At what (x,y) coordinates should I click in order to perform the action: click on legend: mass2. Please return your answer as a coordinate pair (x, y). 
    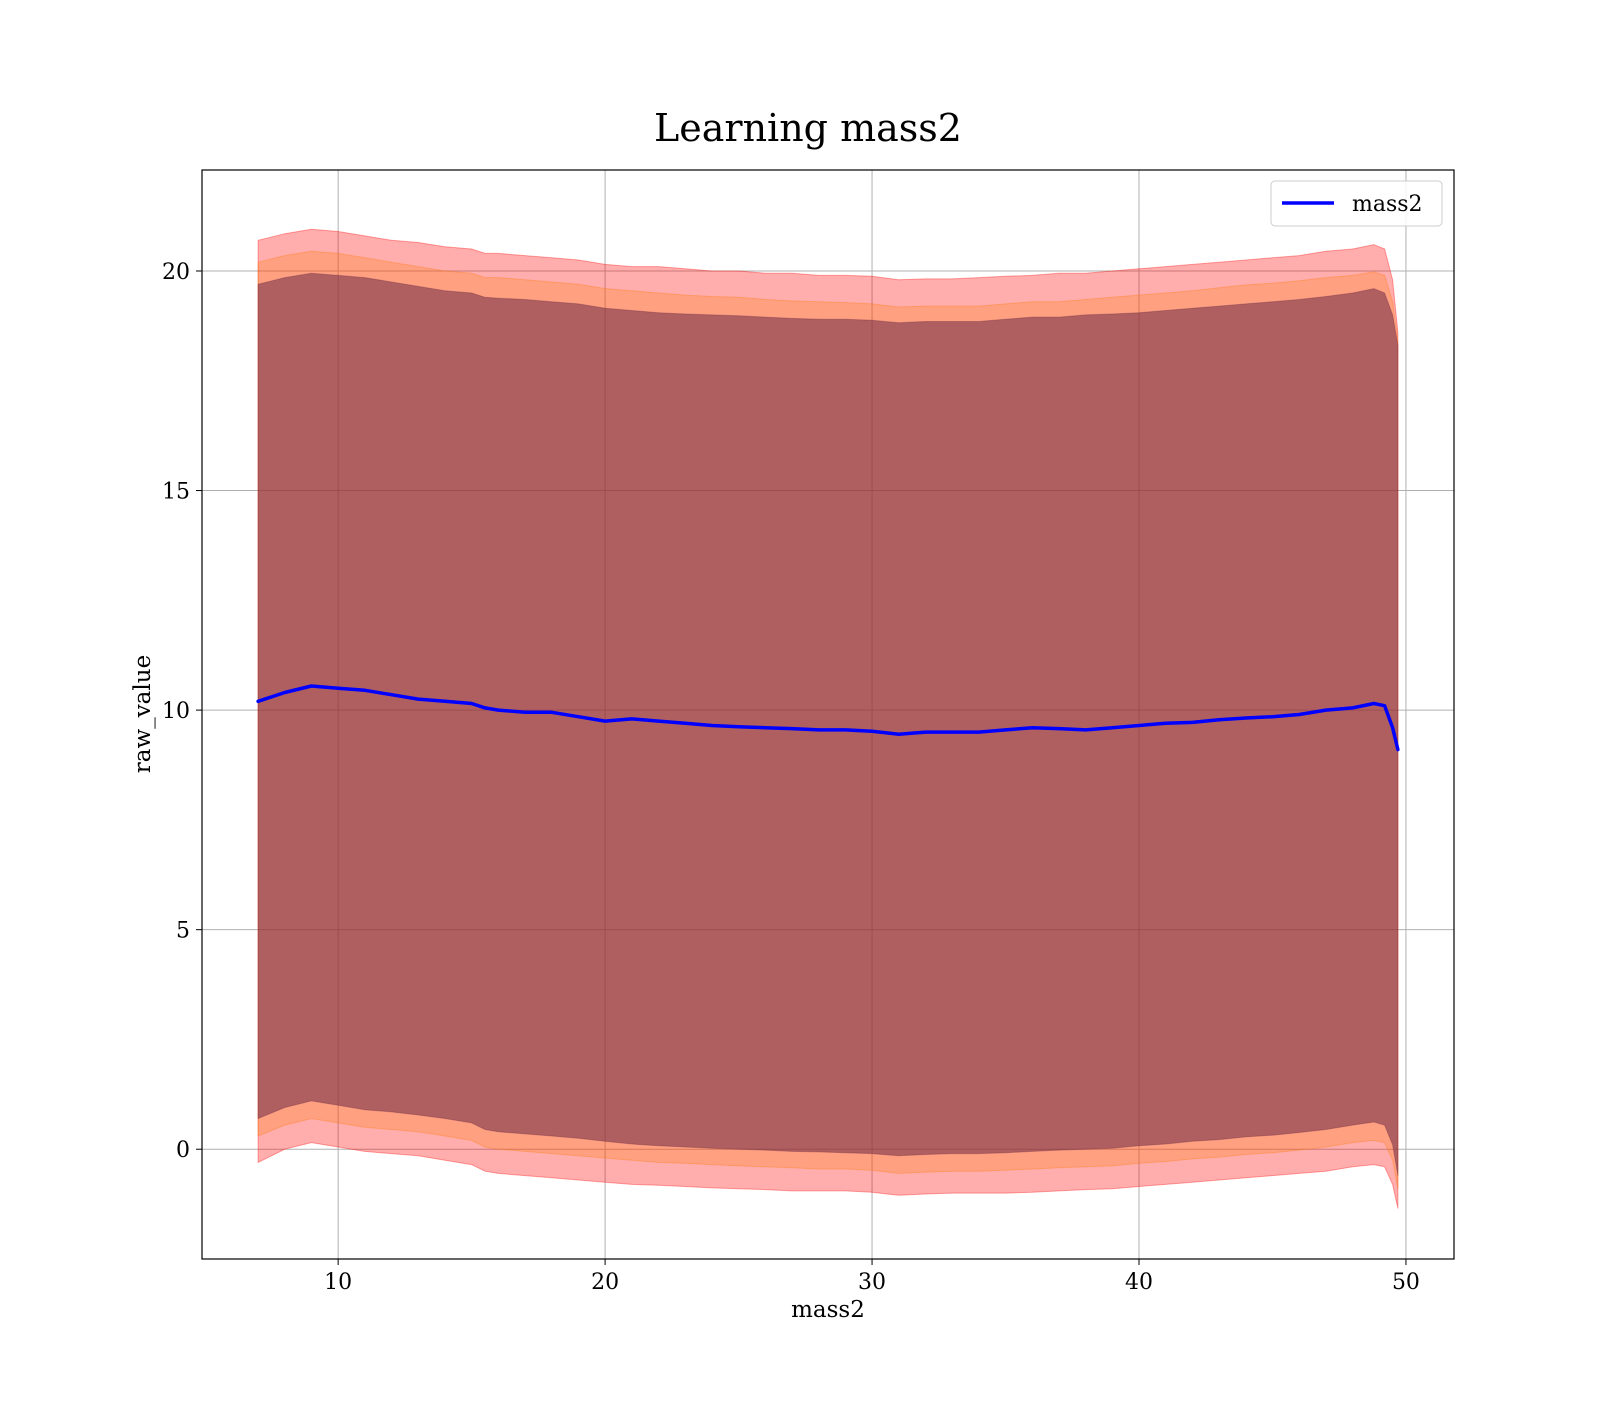
    Looking at the image, I should click on (1356, 203).